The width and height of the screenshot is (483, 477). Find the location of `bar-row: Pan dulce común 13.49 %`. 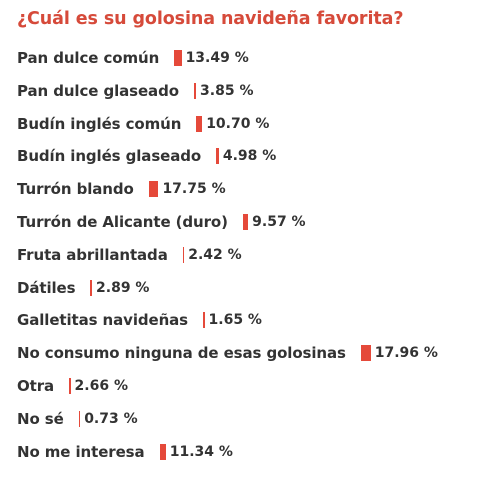

bar-row: Pan dulce común 13.49 % is located at coordinates (133, 58).